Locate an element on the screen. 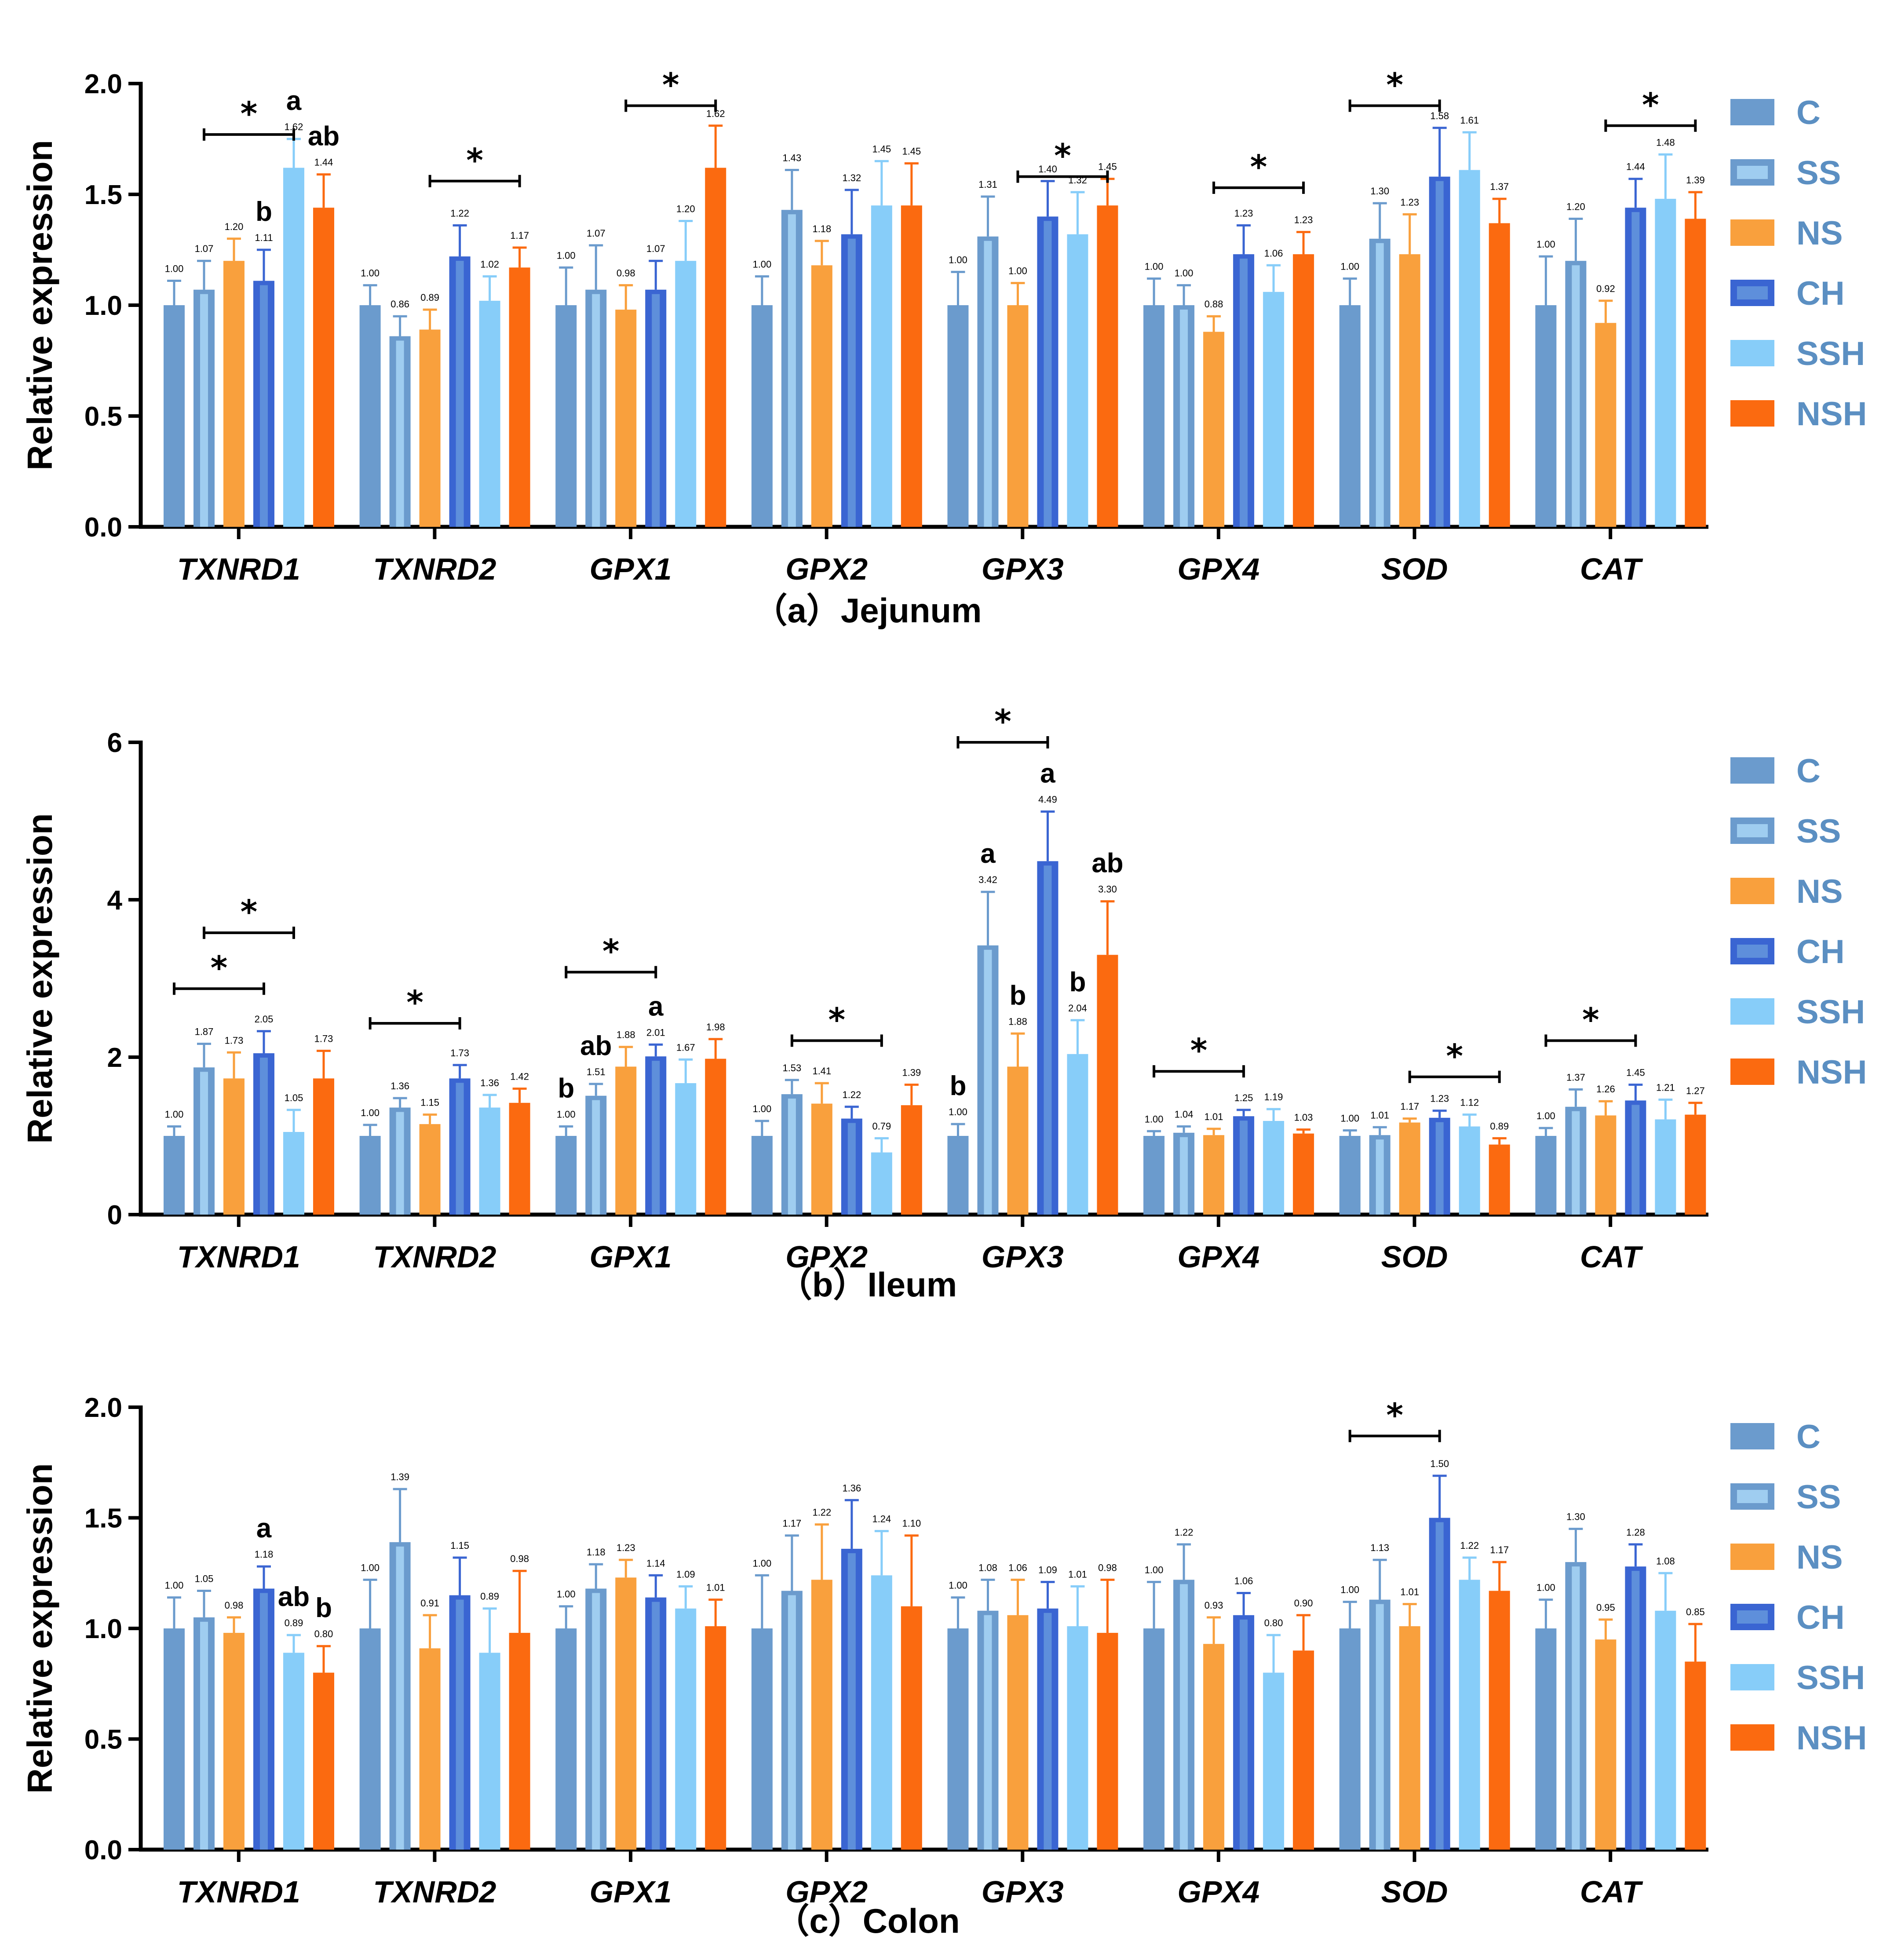  data-label: 1.30 is located at coordinates (1575, 1516).